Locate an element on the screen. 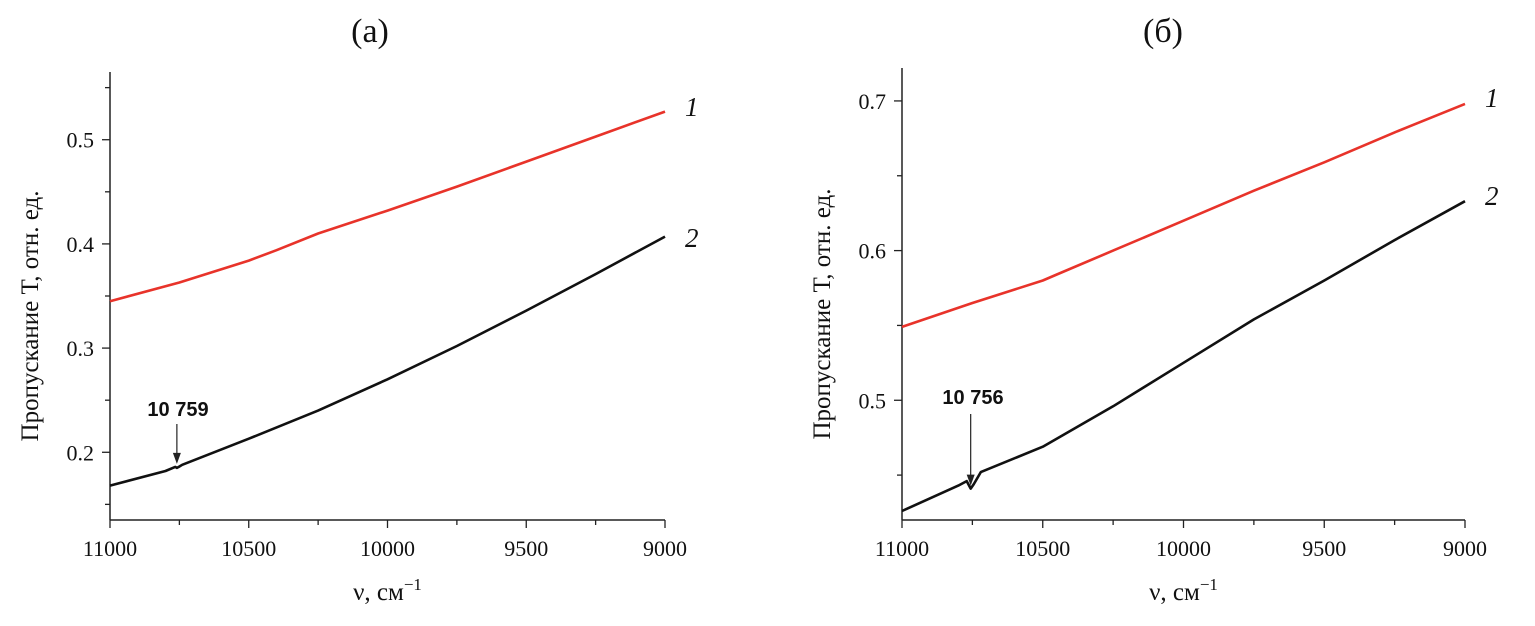 Image resolution: width=1535 pixels, height=626 pixels. y-tick-label: 0.6 is located at coordinates (873, 251).